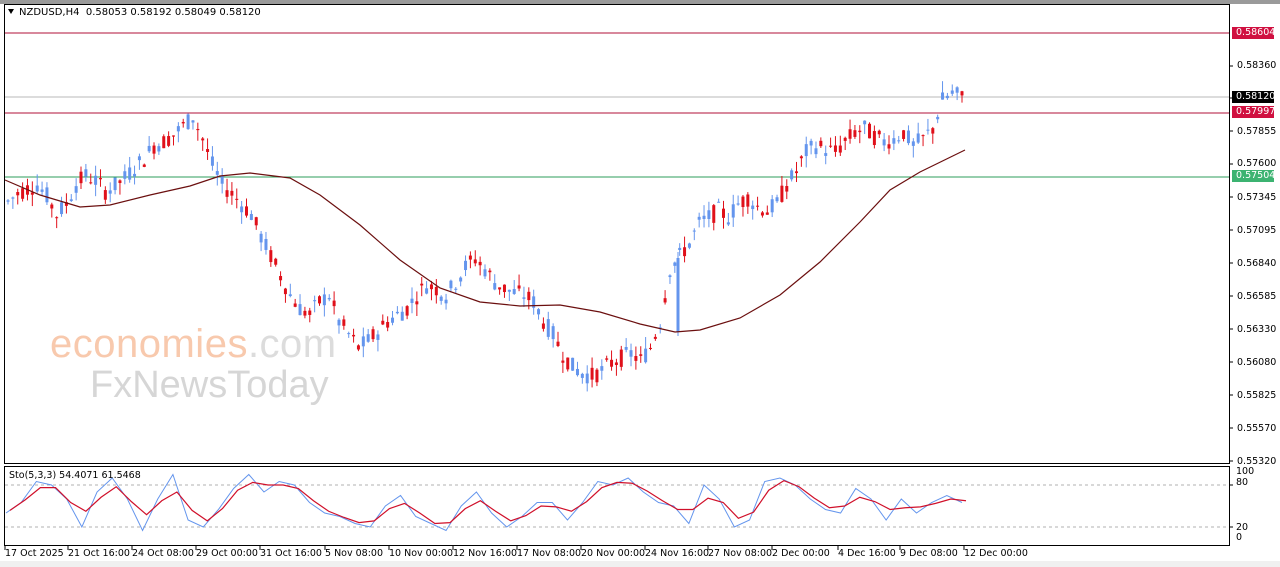 This screenshot has height=567, width=1280. I want to click on price-label: 0.57095, so click(1257, 230).